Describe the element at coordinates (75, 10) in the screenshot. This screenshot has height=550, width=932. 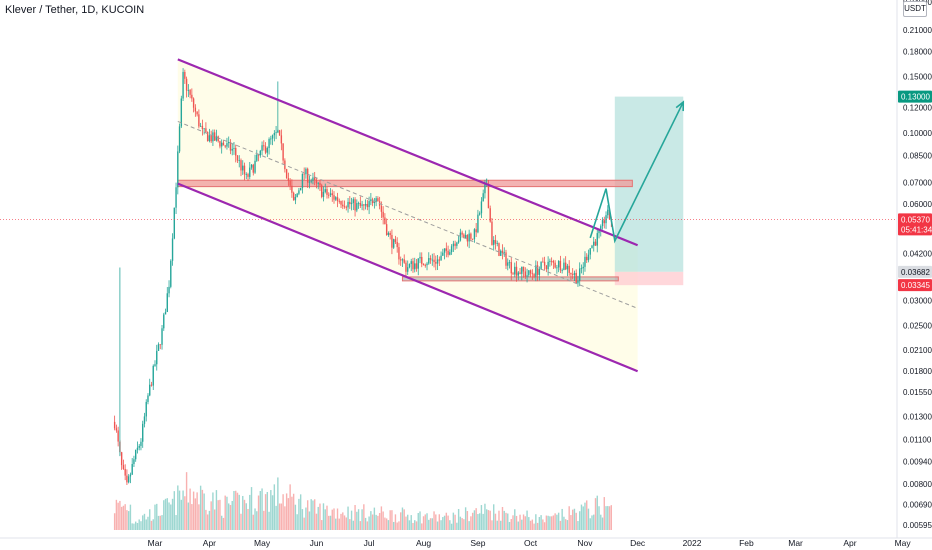
I see `symbol-header: Klever / Tether, 1D, KUCOIN` at that location.